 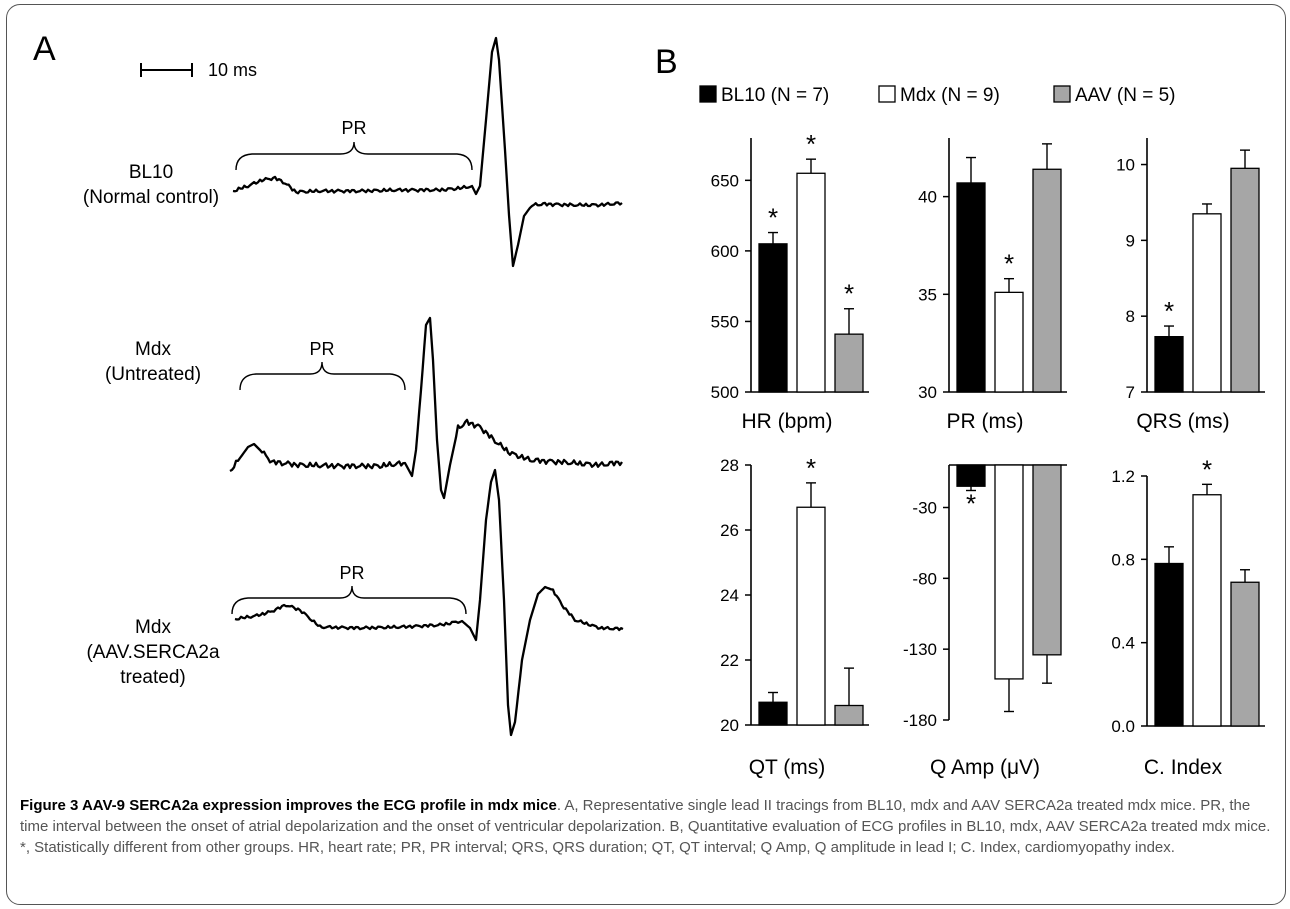 What do you see at coordinates (153, 627) in the screenshot?
I see `tracing-3-line1: Mdx` at bounding box center [153, 627].